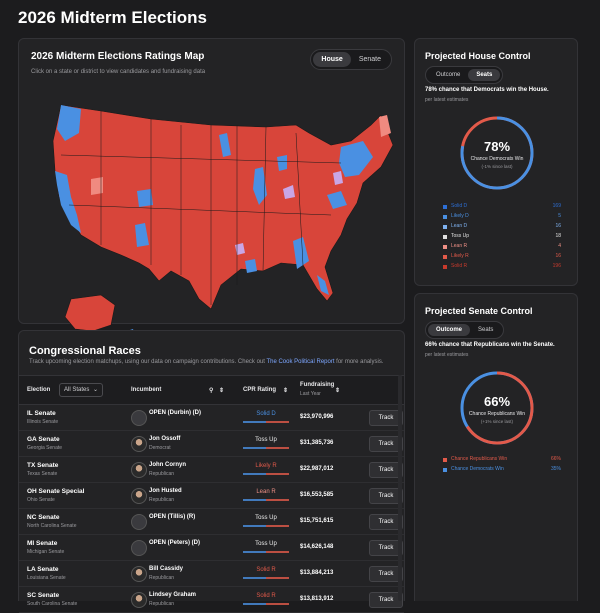  I want to click on header-incumbent: Incumbent, so click(146, 390).